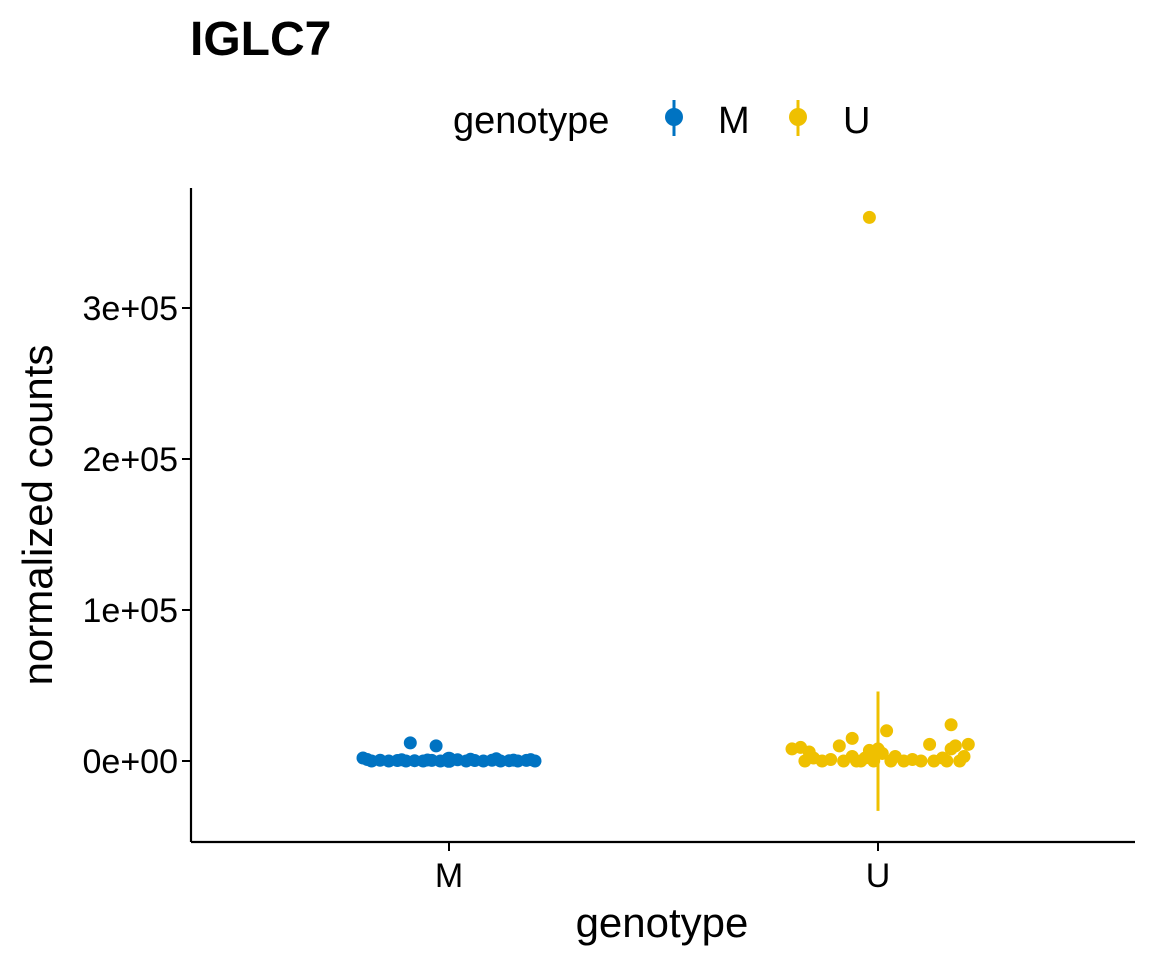 Image resolution: width=1152 pixels, height=960 pixels. What do you see at coordinates (856, 121) in the screenshot?
I see `legend-label-u: U` at bounding box center [856, 121].